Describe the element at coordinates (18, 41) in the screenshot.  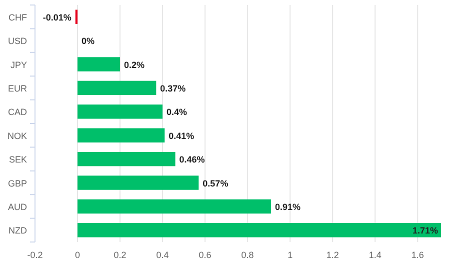
I see `y-tick-label: USD` at that location.